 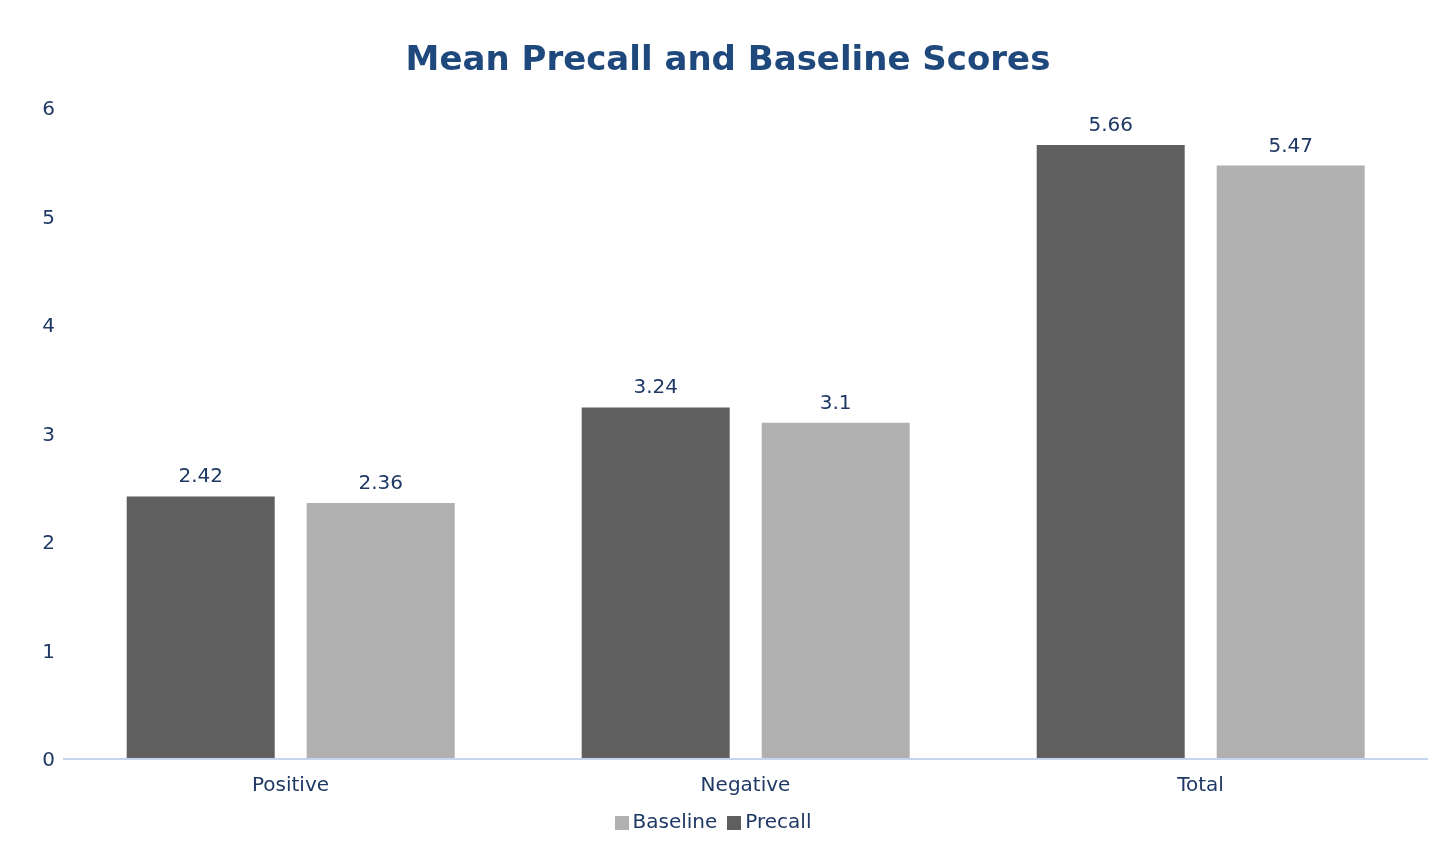 I want to click on x-tick-label: Positive, so click(x=290, y=784).